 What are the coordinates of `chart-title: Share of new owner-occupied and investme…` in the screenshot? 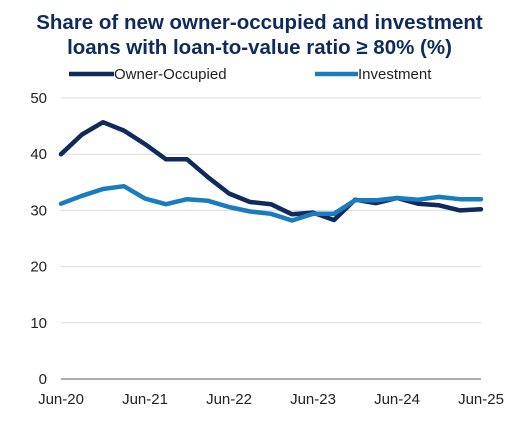 It's located at (259, 35).